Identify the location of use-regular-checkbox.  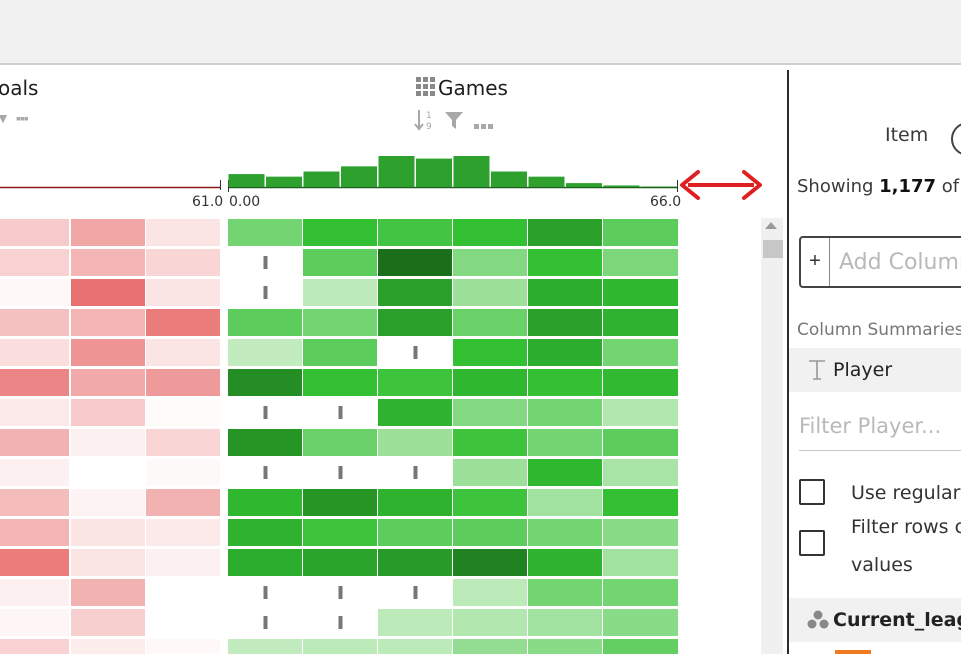
(812, 492).